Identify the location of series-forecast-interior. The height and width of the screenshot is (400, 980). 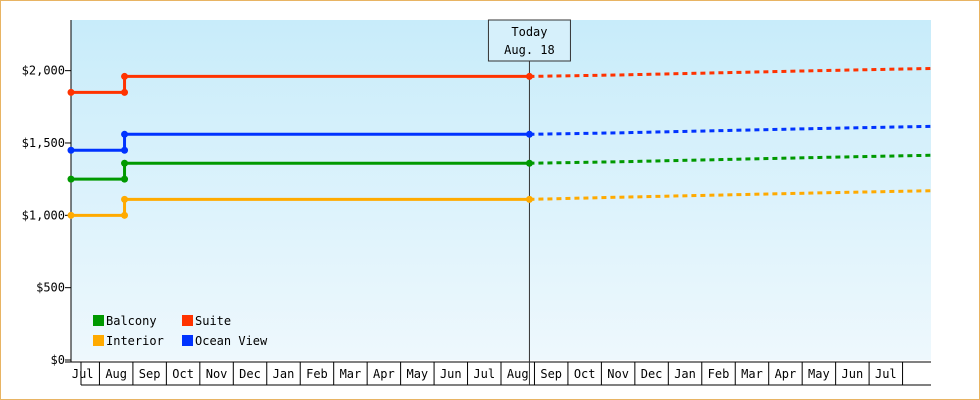
(730, 195).